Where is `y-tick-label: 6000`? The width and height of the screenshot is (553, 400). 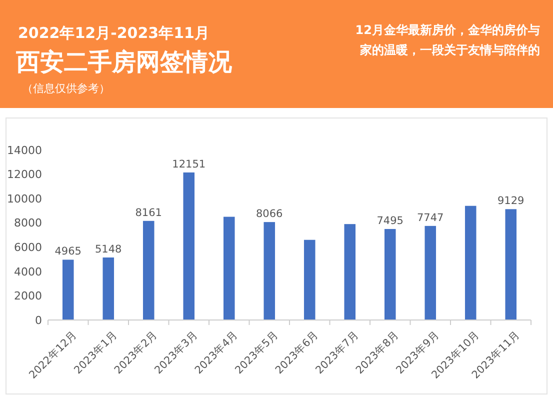
y-tick-label: 6000 is located at coordinates (28, 247).